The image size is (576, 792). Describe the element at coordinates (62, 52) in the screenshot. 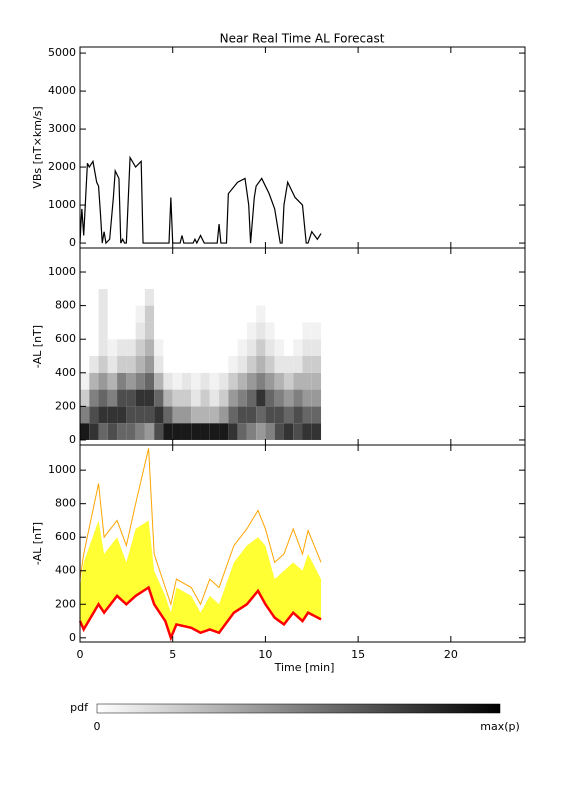

I see `y-tick-label: 5000` at that location.